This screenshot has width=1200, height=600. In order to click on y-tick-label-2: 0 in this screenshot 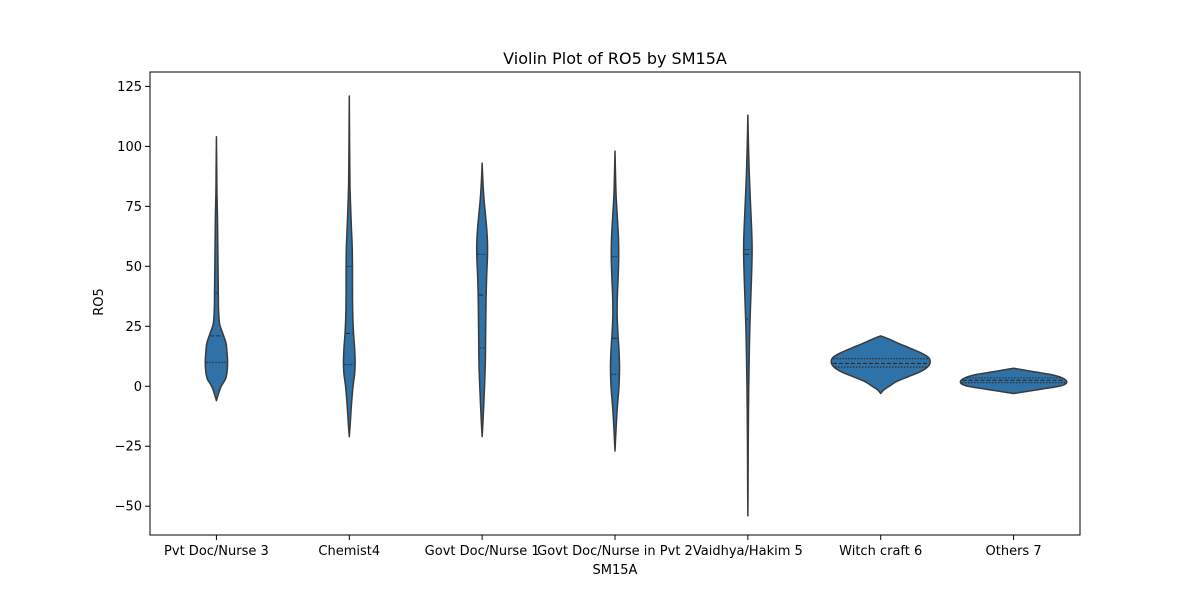, I will do `click(138, 387)`.